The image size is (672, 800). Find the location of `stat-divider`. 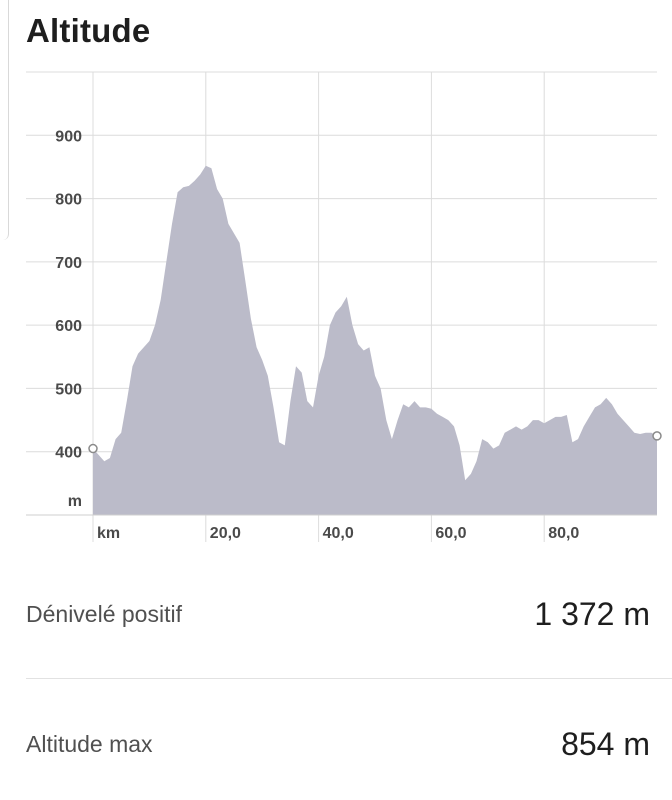

stat-divider is located at coordinates (349, 678).